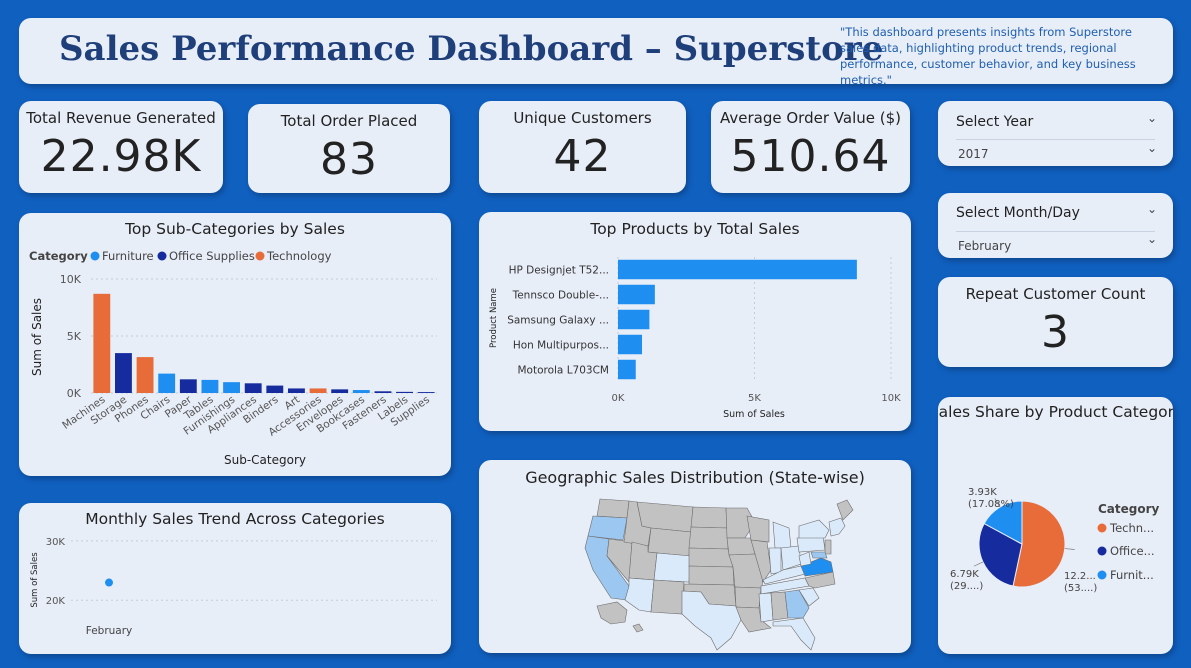 This screenshot has width=1191, height=668. I want to click on map-region-north-dakota, so click(709, 517).